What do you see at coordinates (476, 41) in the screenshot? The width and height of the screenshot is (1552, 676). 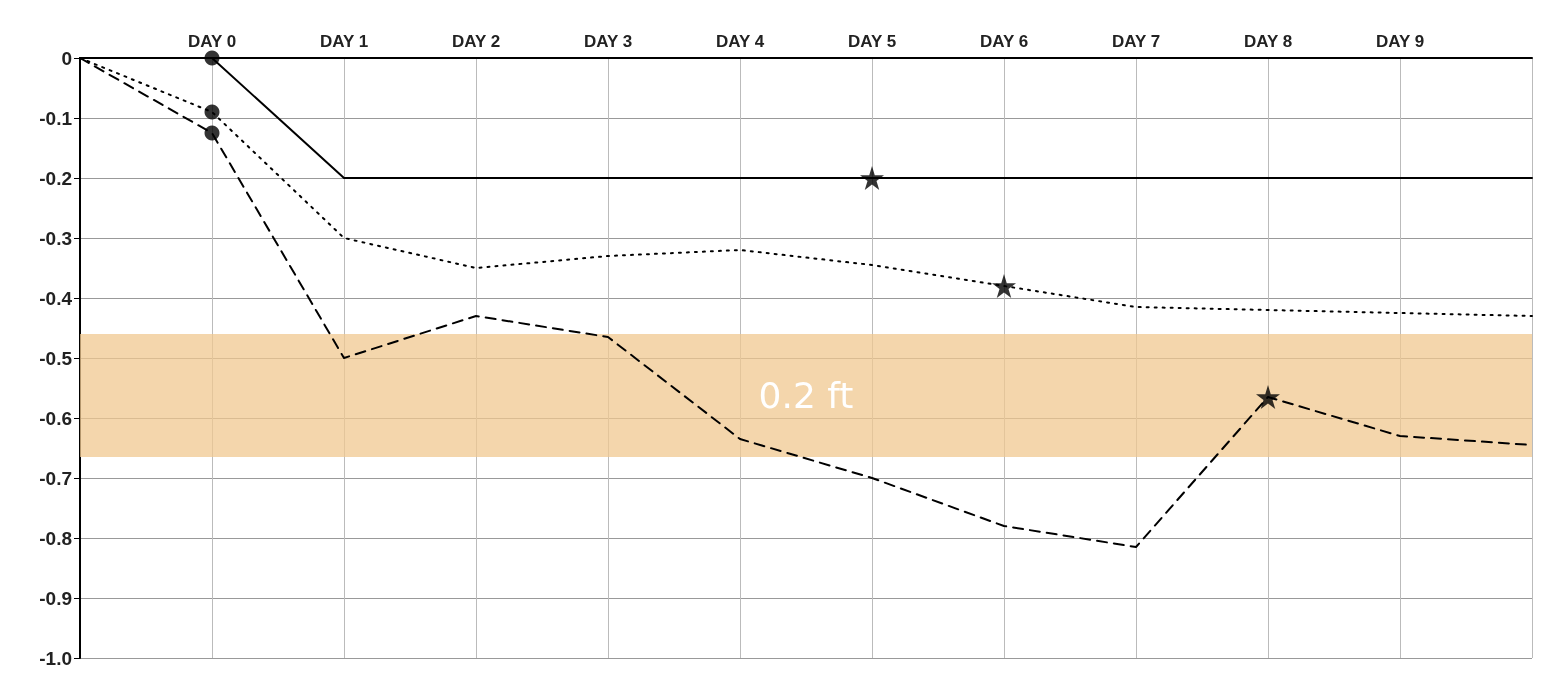 I see `x-tick-label: DAY 2` at bounding box center [476, 41].